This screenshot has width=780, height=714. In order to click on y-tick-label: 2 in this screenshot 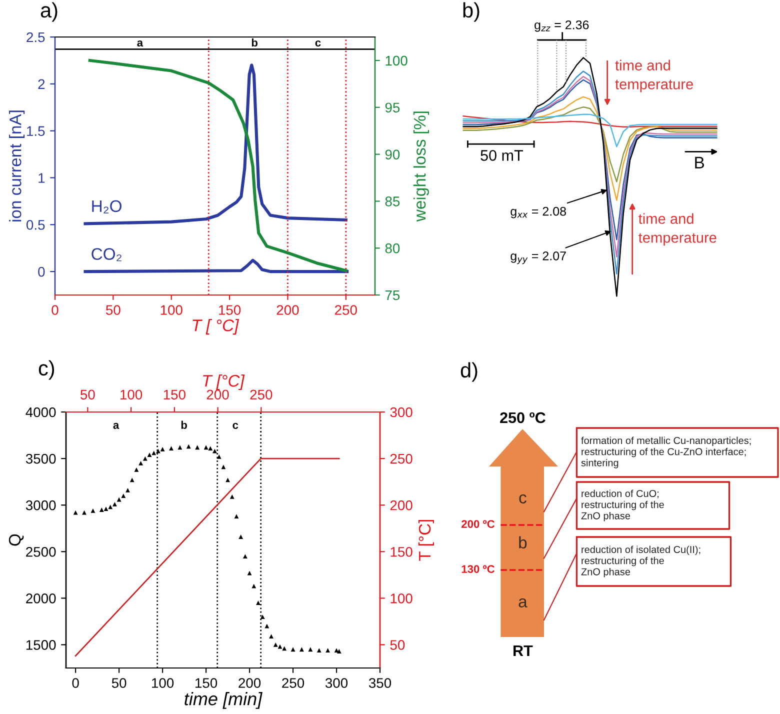, I will do `click(41, 84)`.